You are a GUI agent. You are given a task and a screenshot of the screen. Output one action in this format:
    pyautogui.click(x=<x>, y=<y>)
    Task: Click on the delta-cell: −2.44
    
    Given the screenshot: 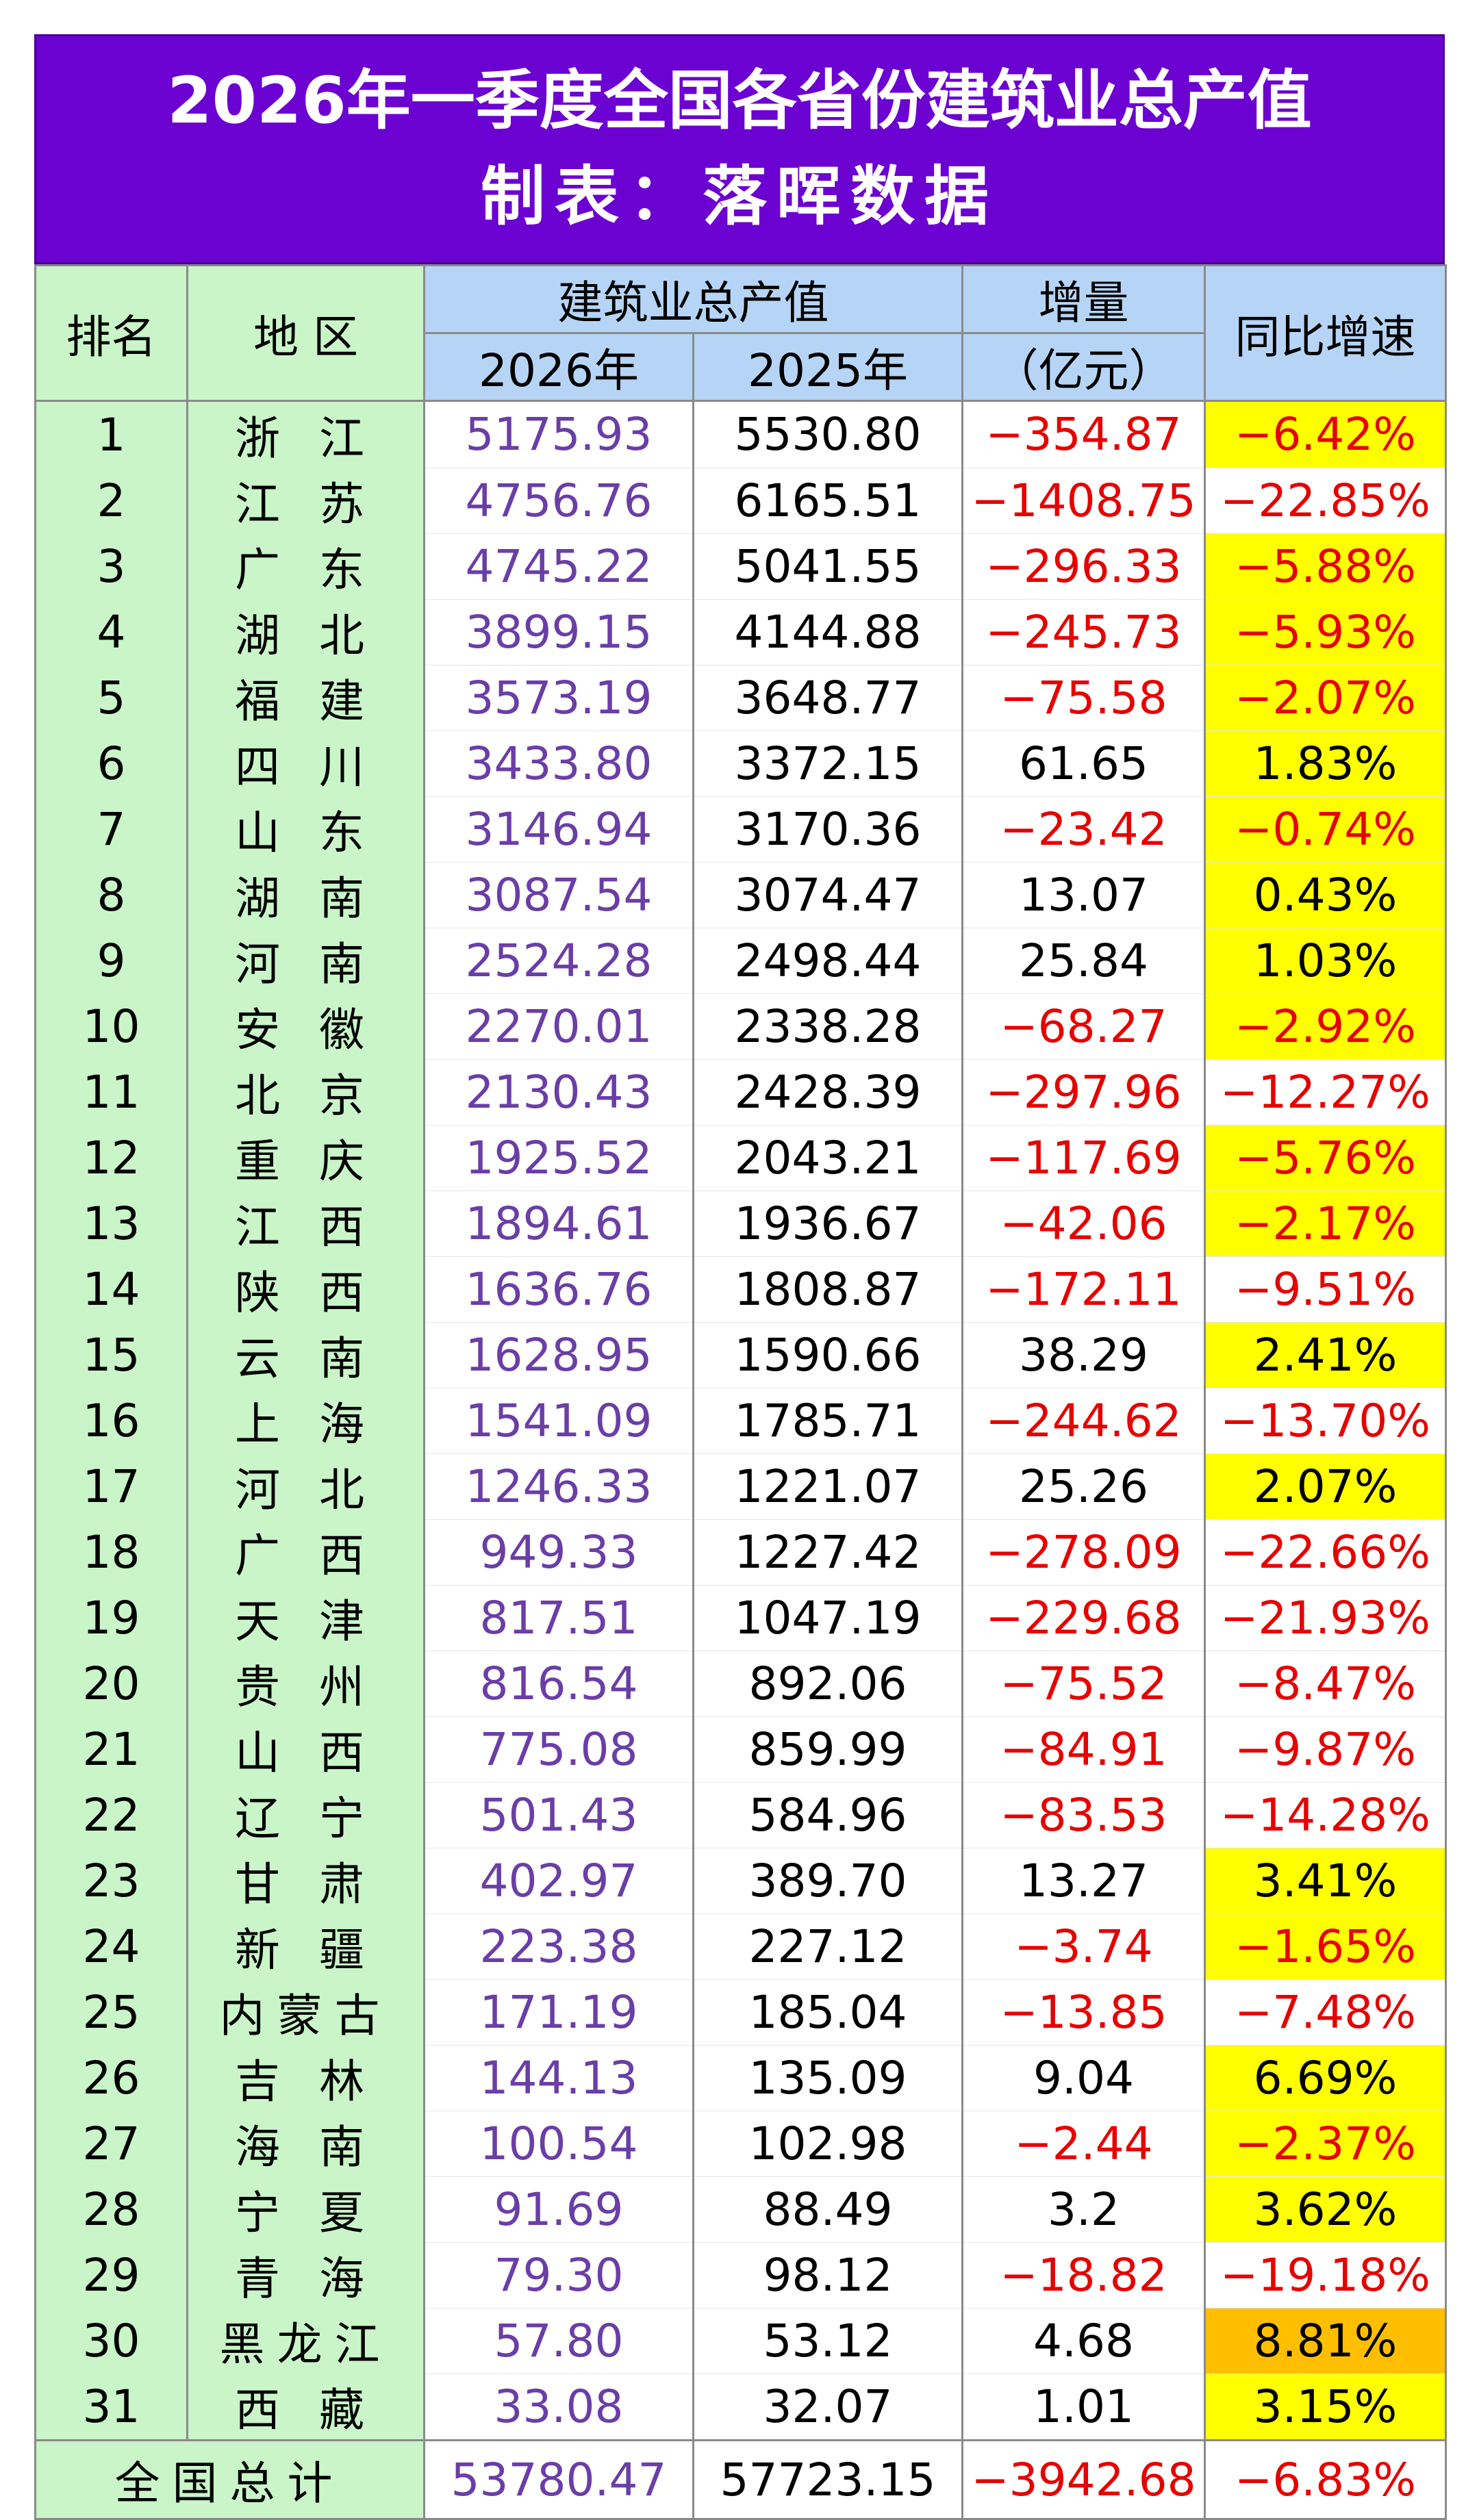 What is the action you would take?
    pyautogui.click(x=1083, y=2144)
    